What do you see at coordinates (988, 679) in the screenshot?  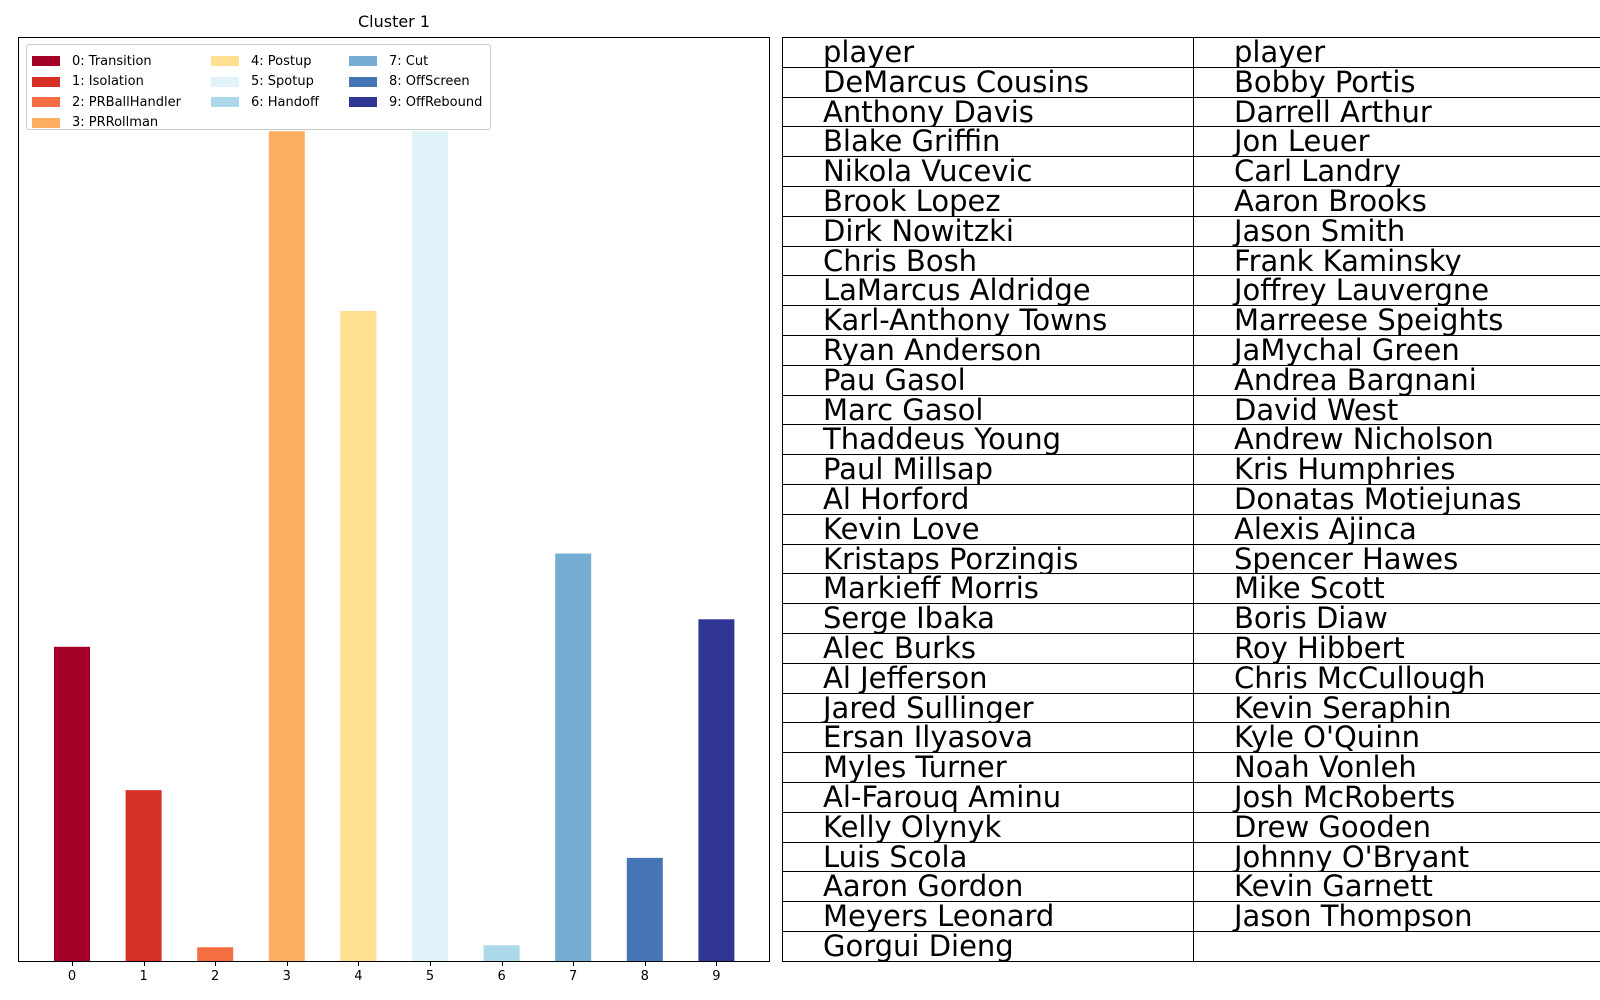 I see `table-row: Al Jefferson` at bounding box center [988, 679].